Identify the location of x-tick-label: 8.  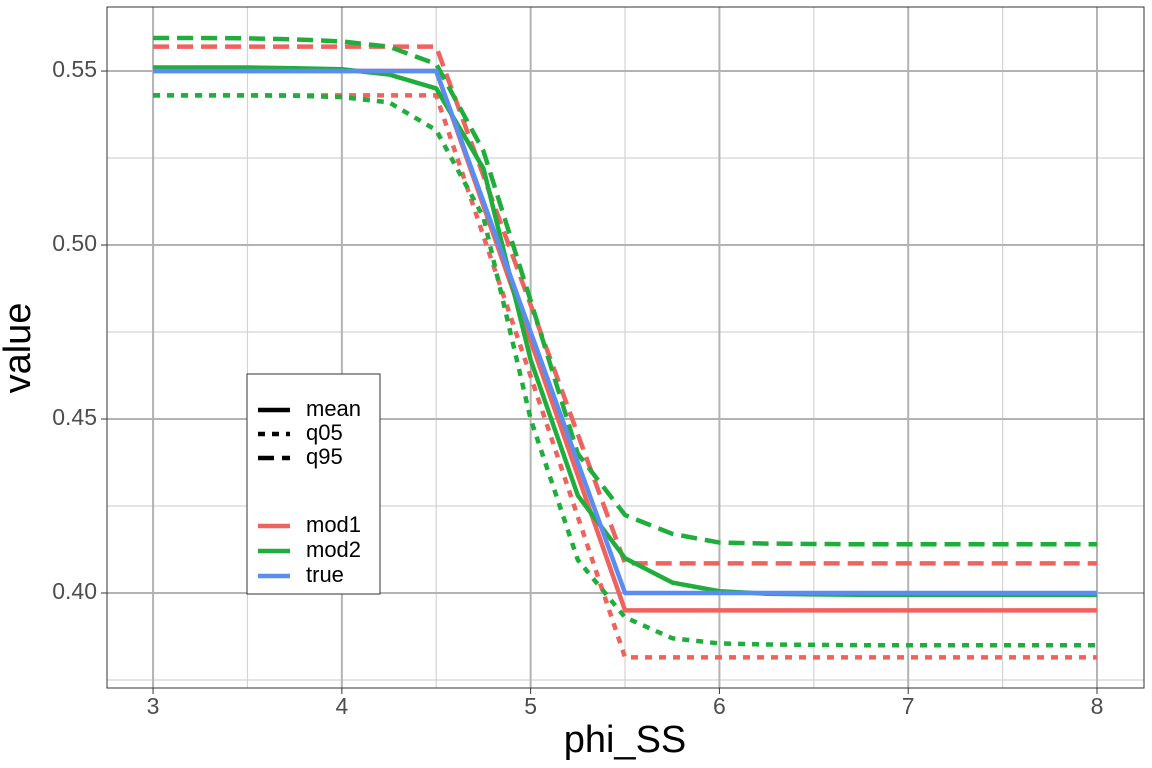
(1097, 706).